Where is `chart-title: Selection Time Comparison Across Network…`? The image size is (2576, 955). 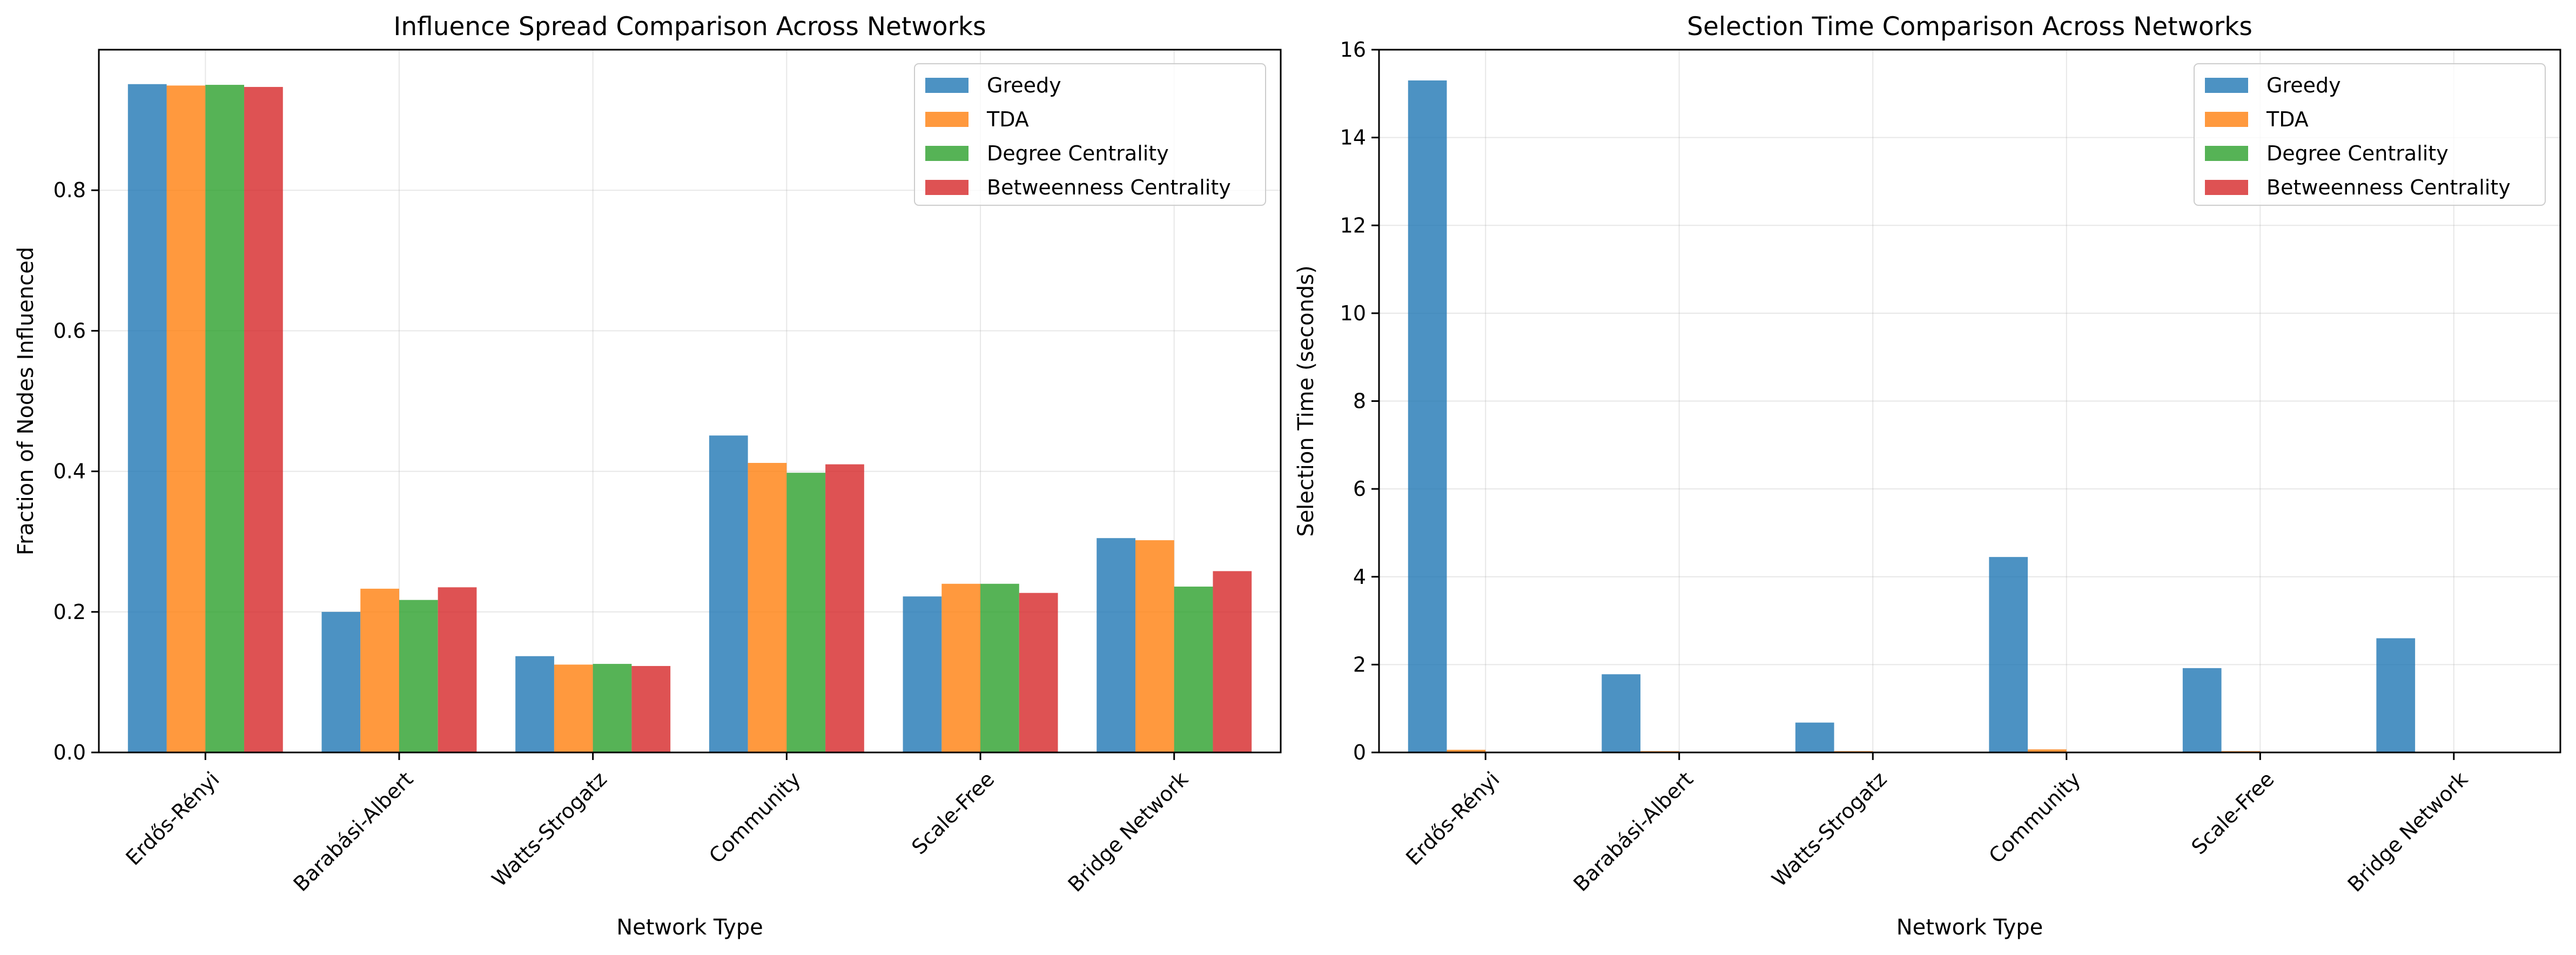
chart-title: Selection Time Comparison Across Network… is located at coordinates (1969, 27).